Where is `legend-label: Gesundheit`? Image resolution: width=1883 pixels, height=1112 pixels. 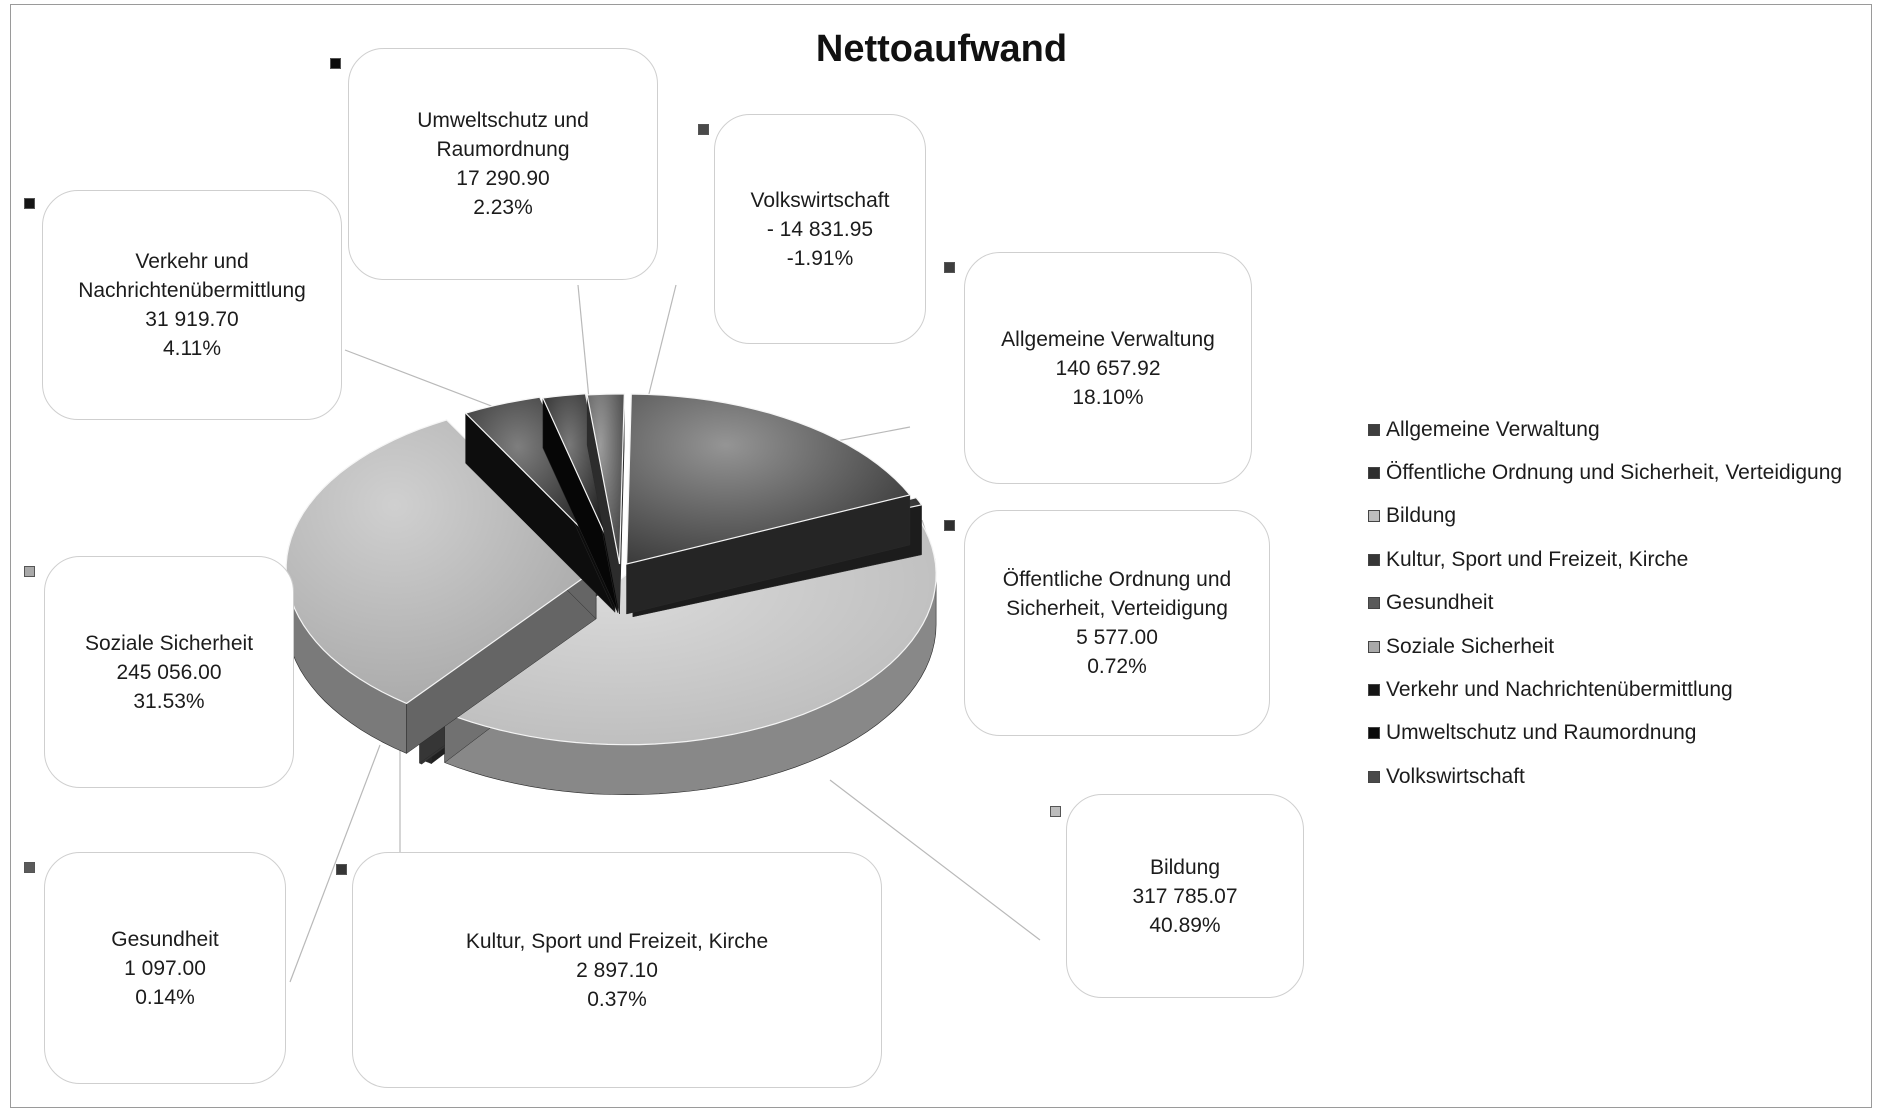 legend-label: Gesundheit is located at coordinates (1440, 603).